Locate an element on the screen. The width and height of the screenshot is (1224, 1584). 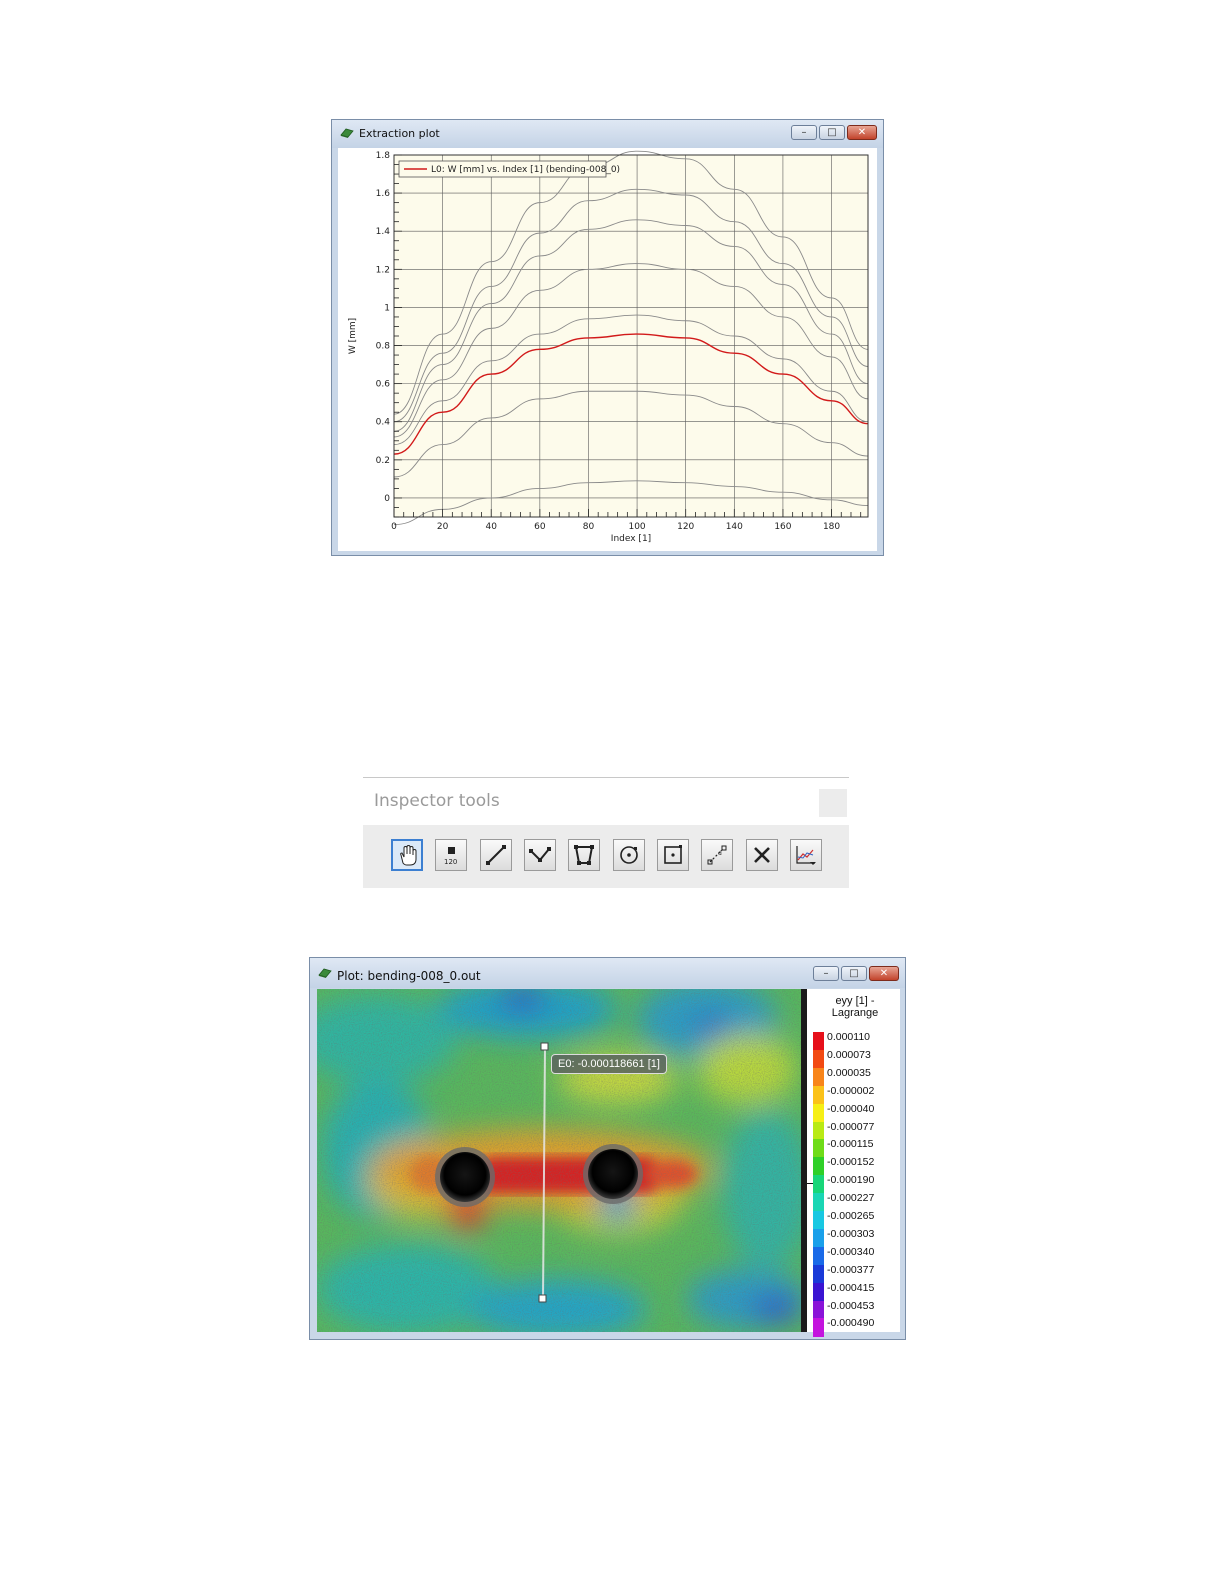
tool-button-distance: d is located at coordinates (717, 855).